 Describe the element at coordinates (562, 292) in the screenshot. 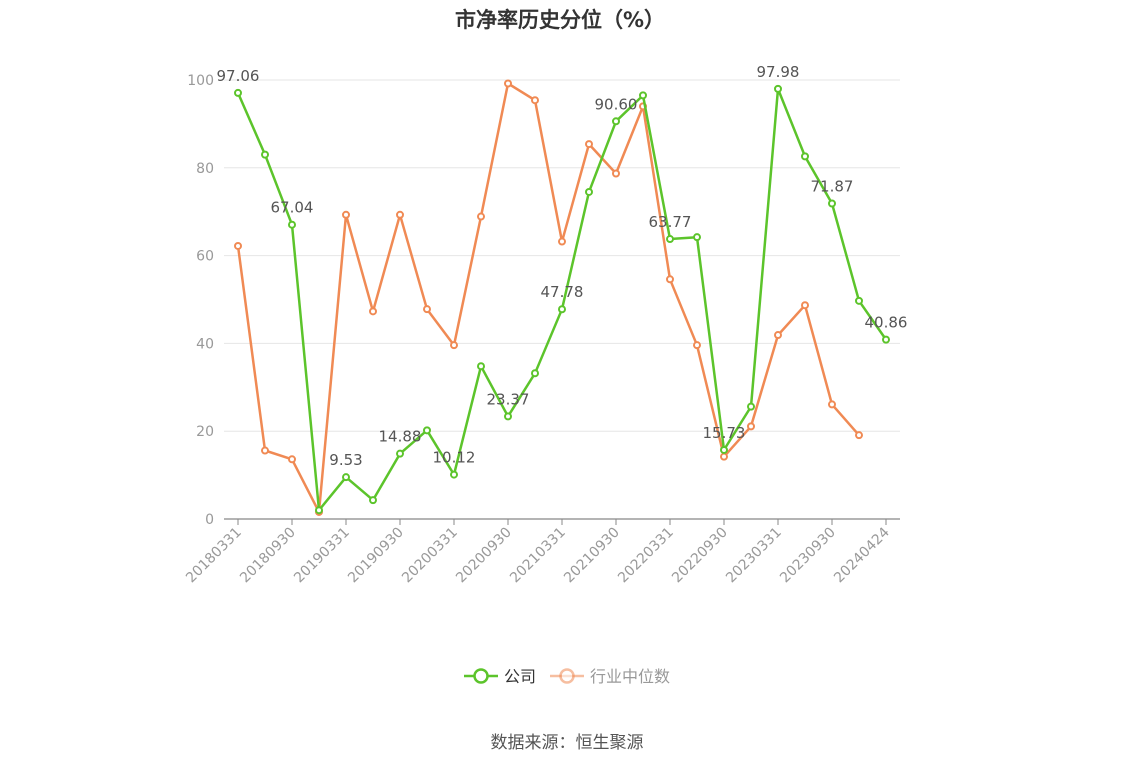

I see `data-label: 47.78` at that location.